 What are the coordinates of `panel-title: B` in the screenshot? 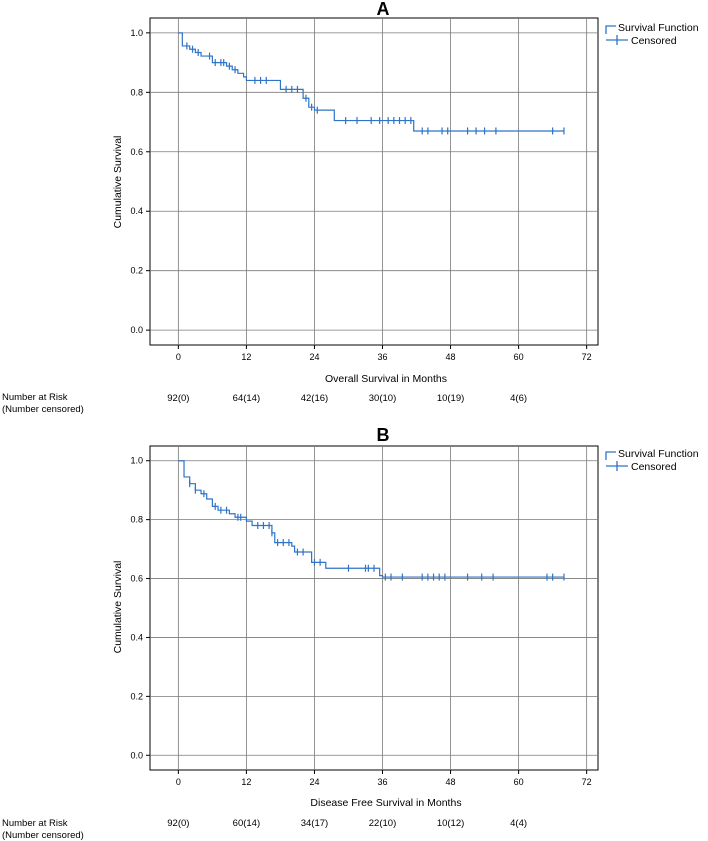 It's located at (383, 435).